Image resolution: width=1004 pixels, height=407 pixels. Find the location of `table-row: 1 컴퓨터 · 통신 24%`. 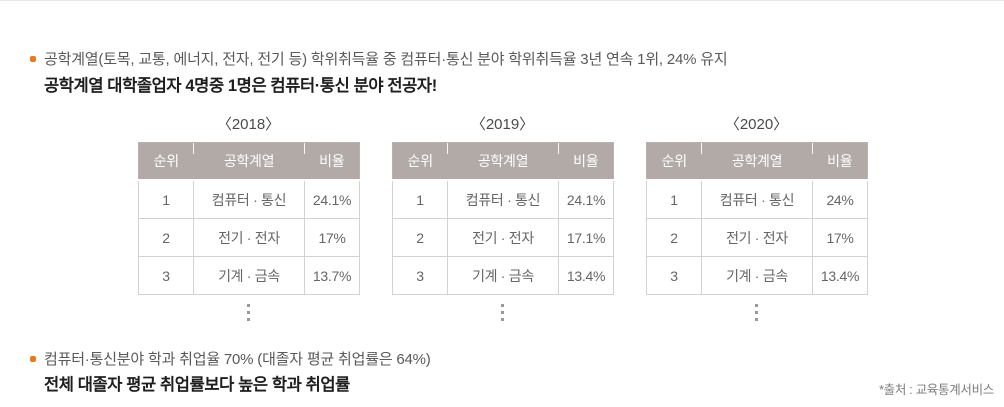

table-row: 1 컴퓨터 · 통신 24% is located at coordinates (757, 199).